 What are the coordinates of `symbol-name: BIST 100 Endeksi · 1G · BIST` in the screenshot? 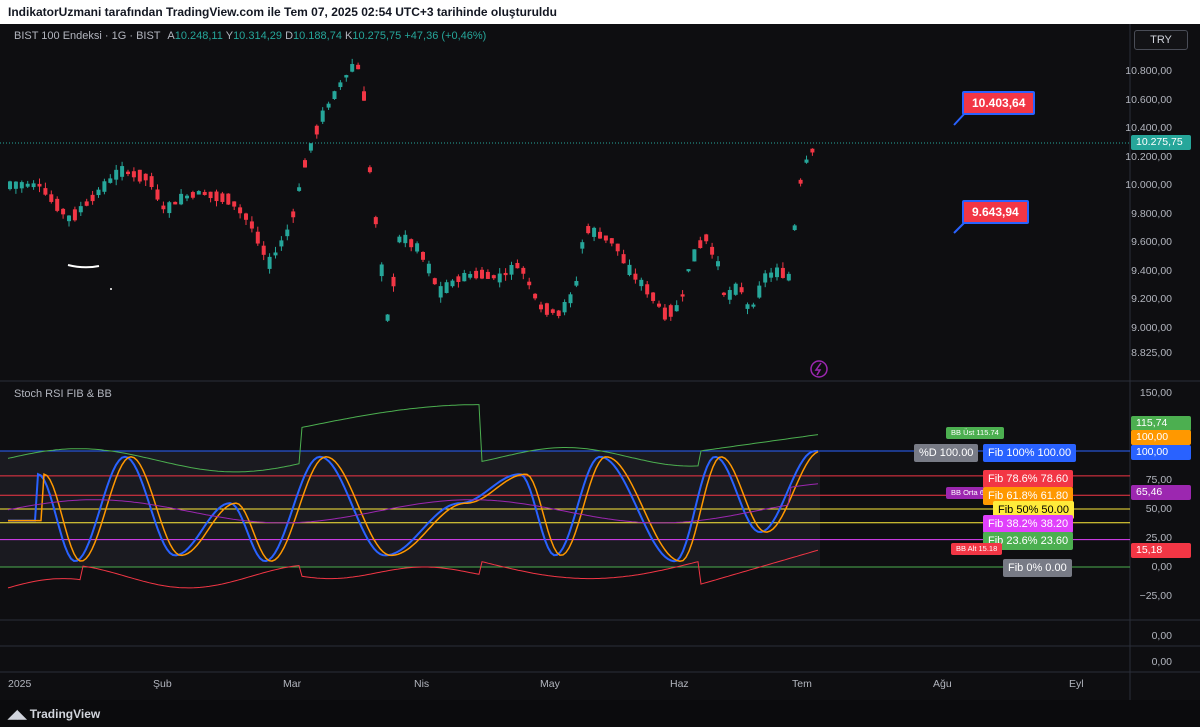 It's located at (87, 36).